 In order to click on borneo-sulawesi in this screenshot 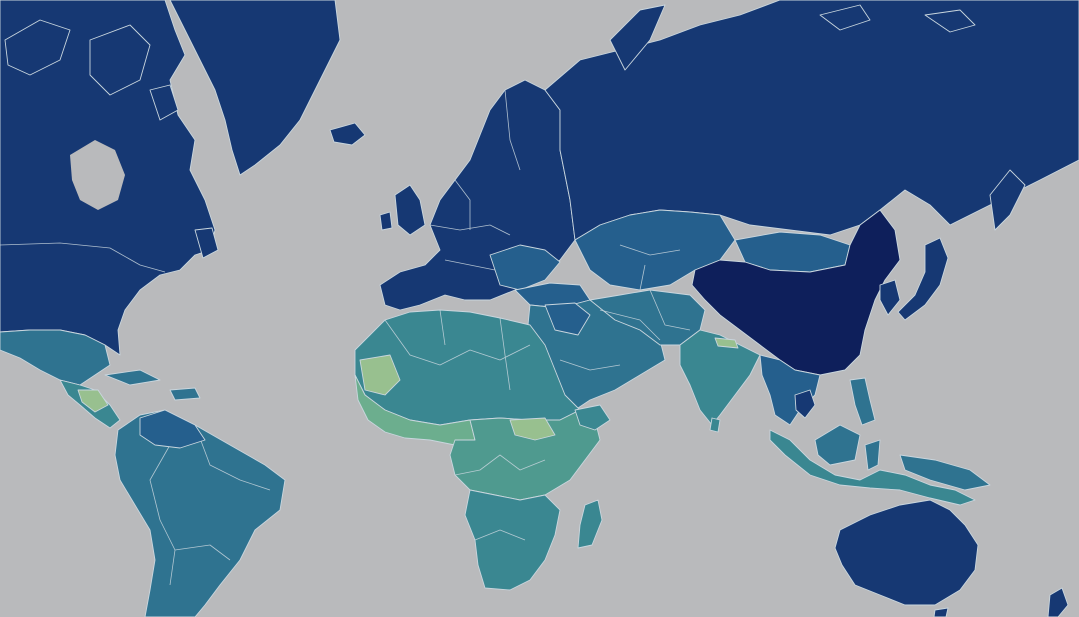, I will do `click(847, 447)`.